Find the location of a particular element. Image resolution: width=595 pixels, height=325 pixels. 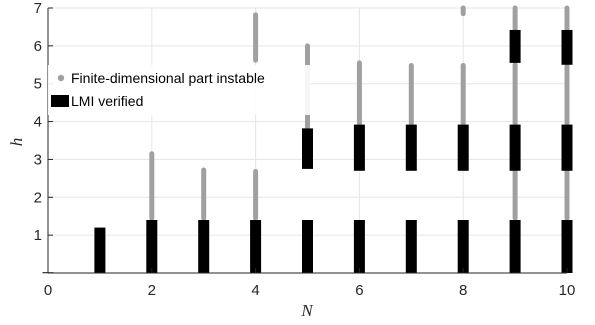

legend-label-instable: Finite-dimensional part instable is located at coordinates (168, 78).